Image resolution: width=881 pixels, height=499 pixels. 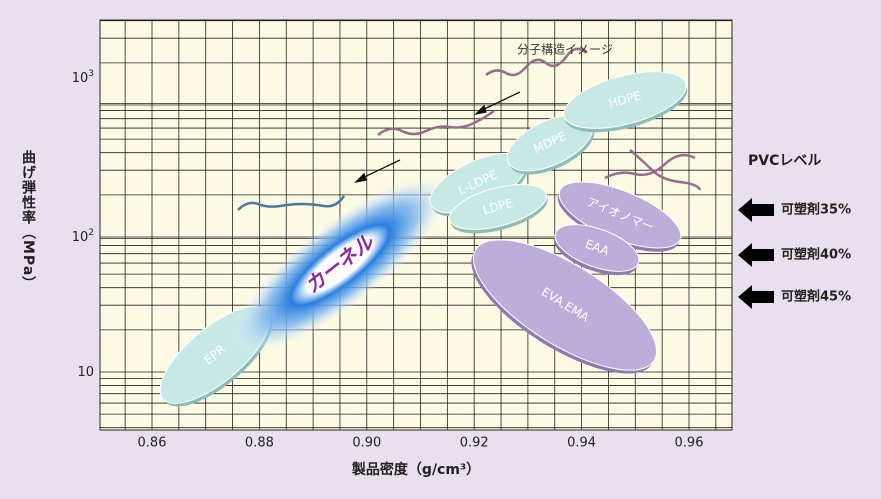 I want to click on x-axis-title: 製品密度（g/cm³）, so click(x=415, y=469).